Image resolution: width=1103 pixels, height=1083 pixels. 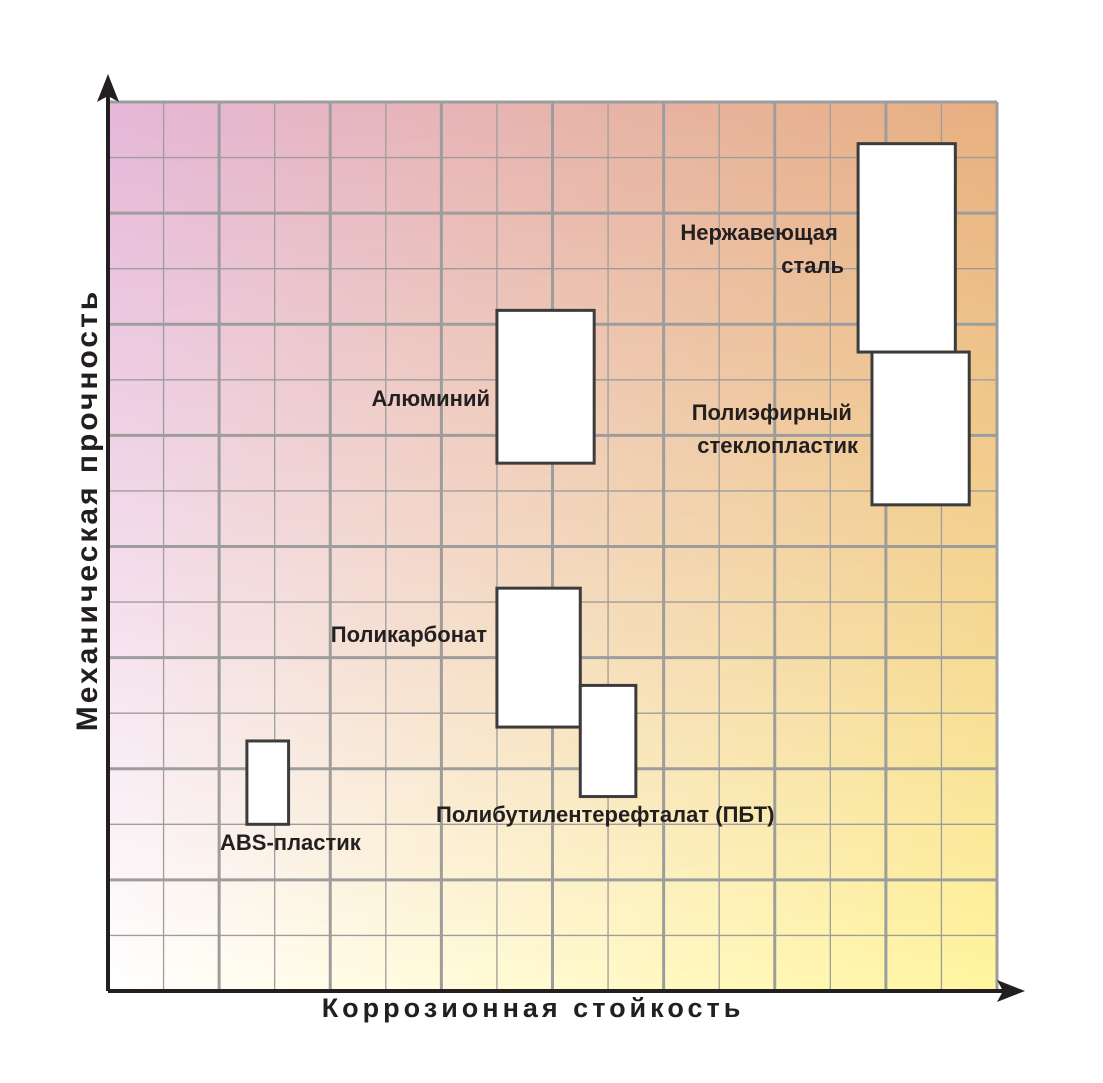 I want to click on y-axis-arrow-icon, so click(x=108, y=88).